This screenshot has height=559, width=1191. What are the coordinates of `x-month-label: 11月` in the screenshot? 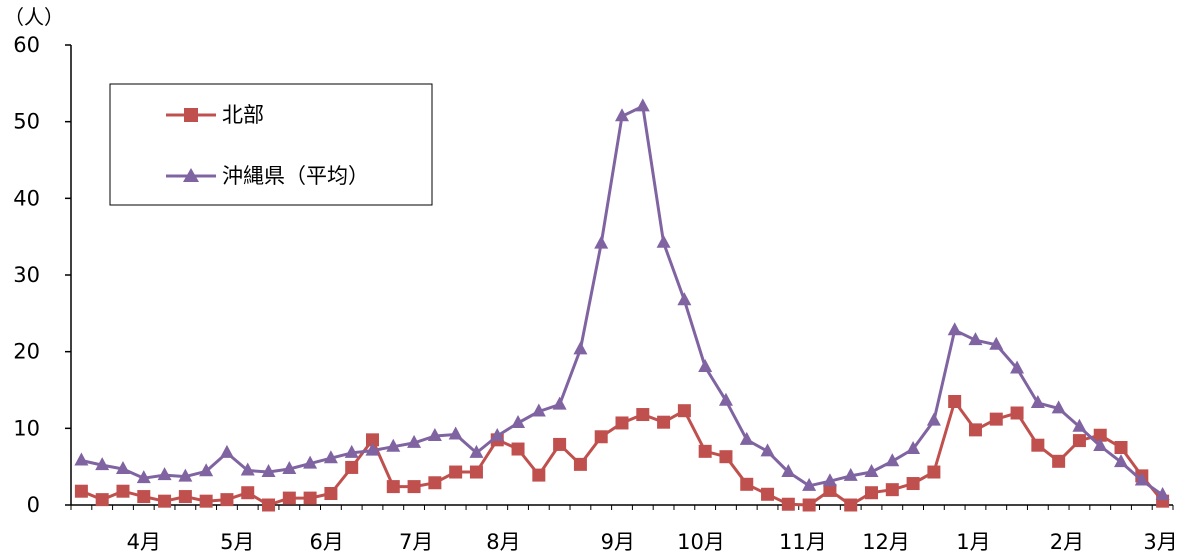 It's located at (803, 542).